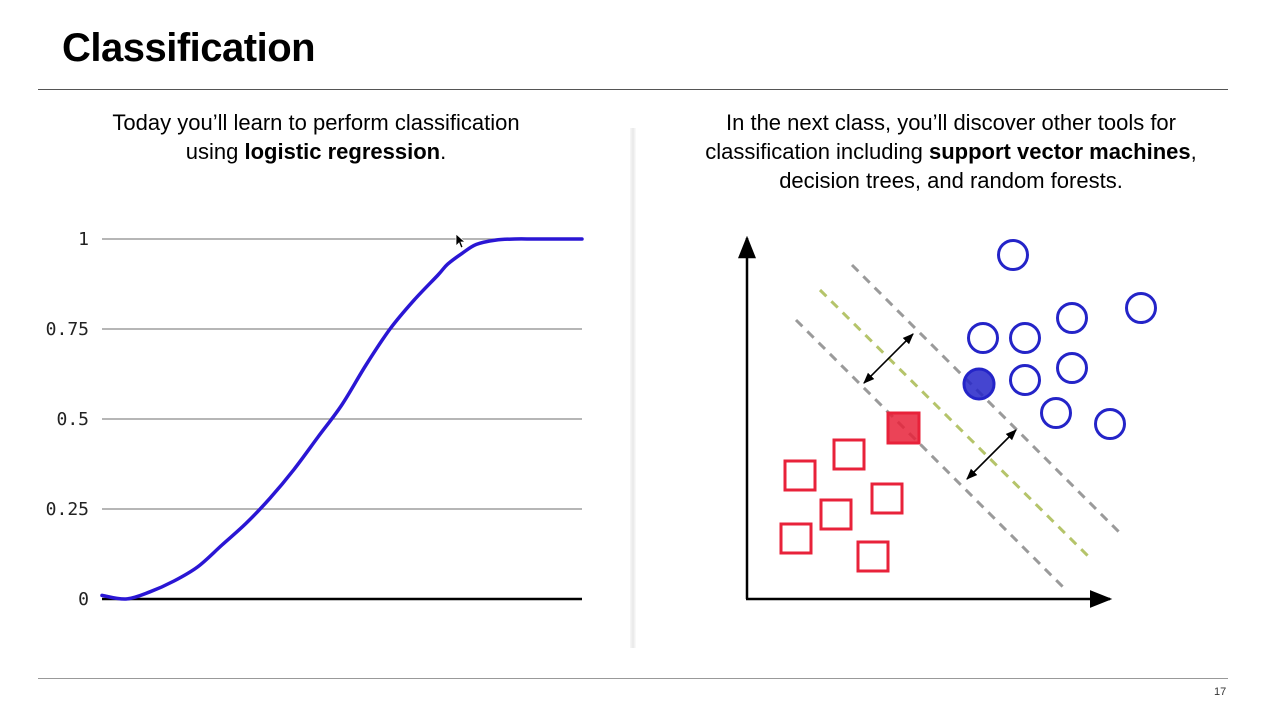 This screenshot has width=1267, height=716. I want to click on y-tick-label: 1, so click(83, 239).